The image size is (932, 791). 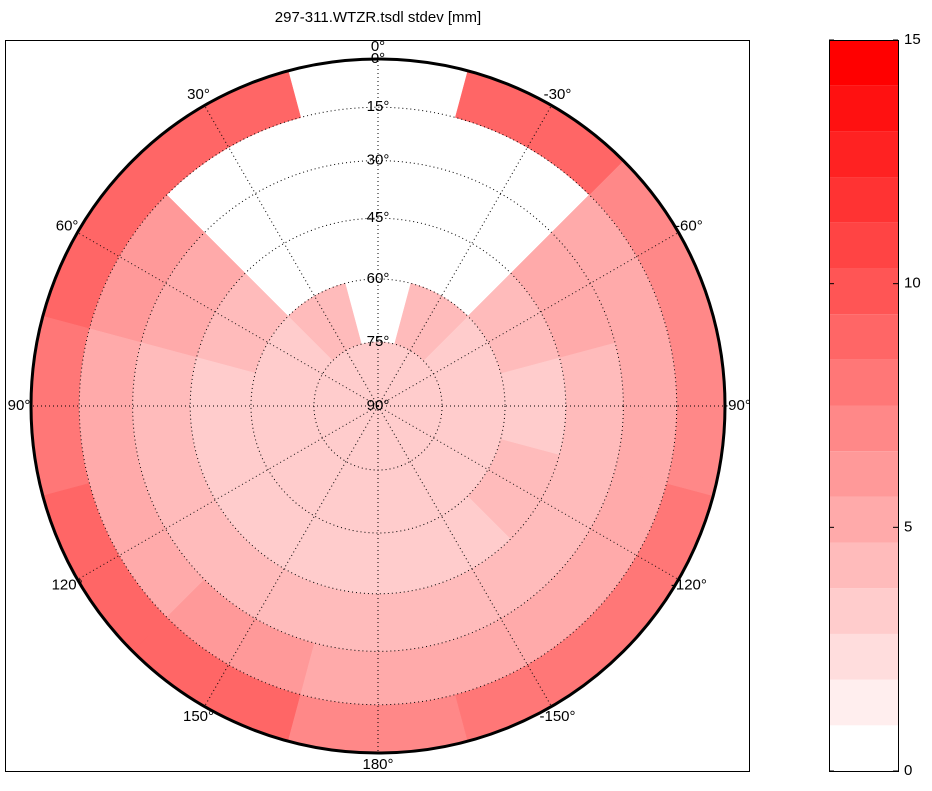 What do you see at coordinates (67, 584) in the screenshot?
I see `azimuth-tick-label: 120°` at bounding box center [67, 584].